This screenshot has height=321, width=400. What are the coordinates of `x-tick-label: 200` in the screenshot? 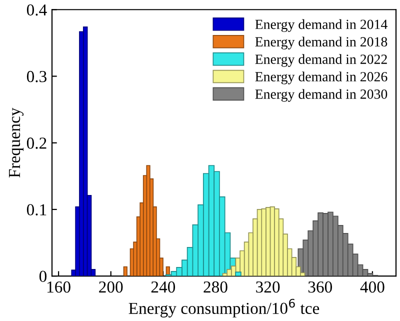 It's located at (111, 287).